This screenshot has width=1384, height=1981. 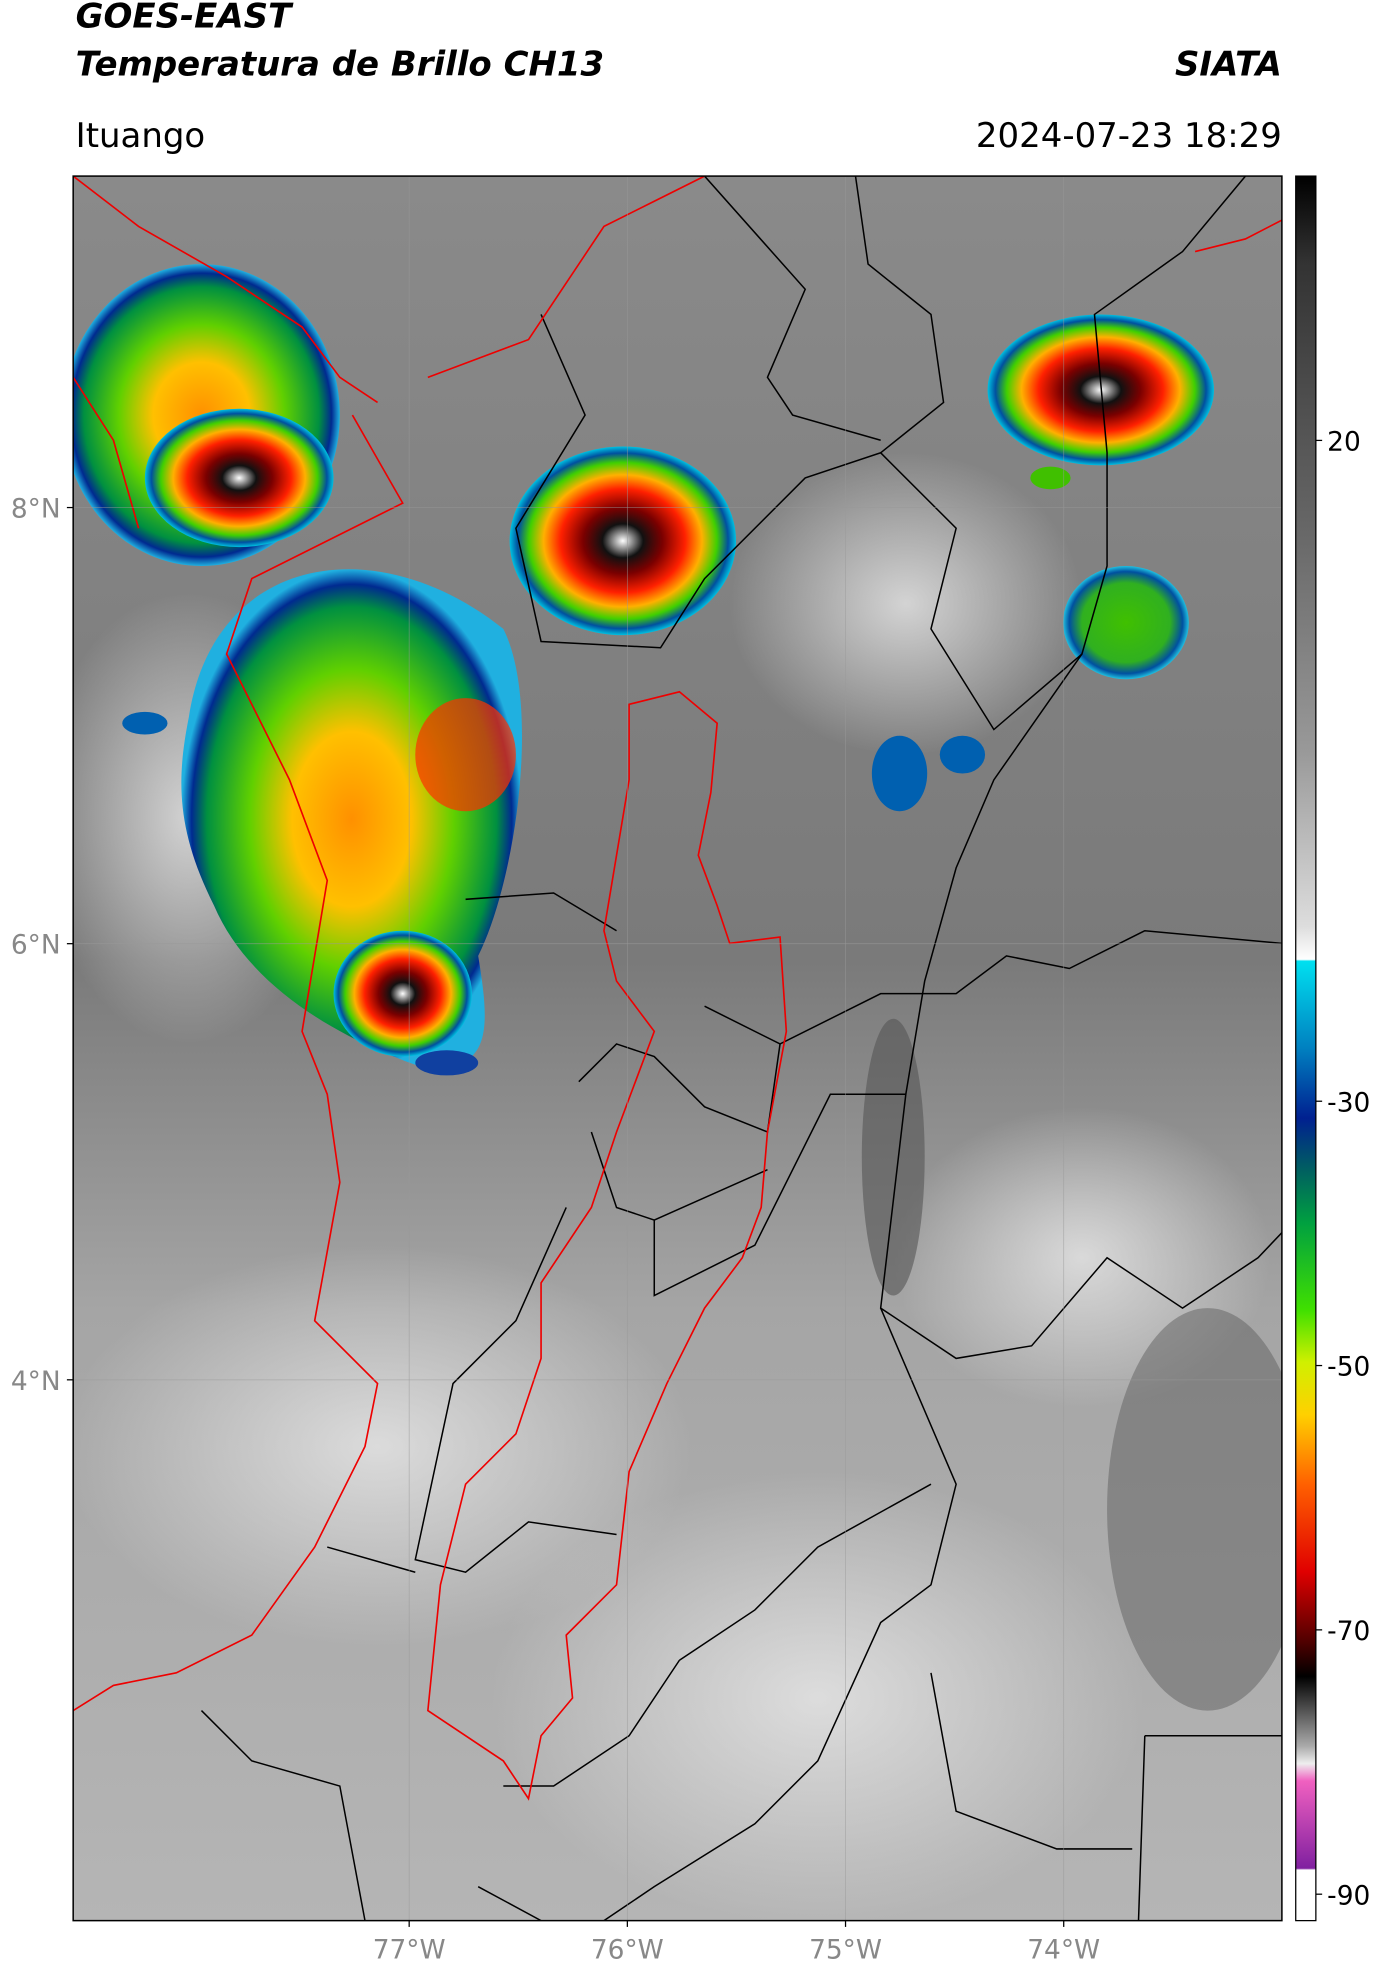 What do you see at coordinates (1348, 1895) in the screenshot?
I see `colorbar-tick-label: -90` at bounding box center [1348, 1895].